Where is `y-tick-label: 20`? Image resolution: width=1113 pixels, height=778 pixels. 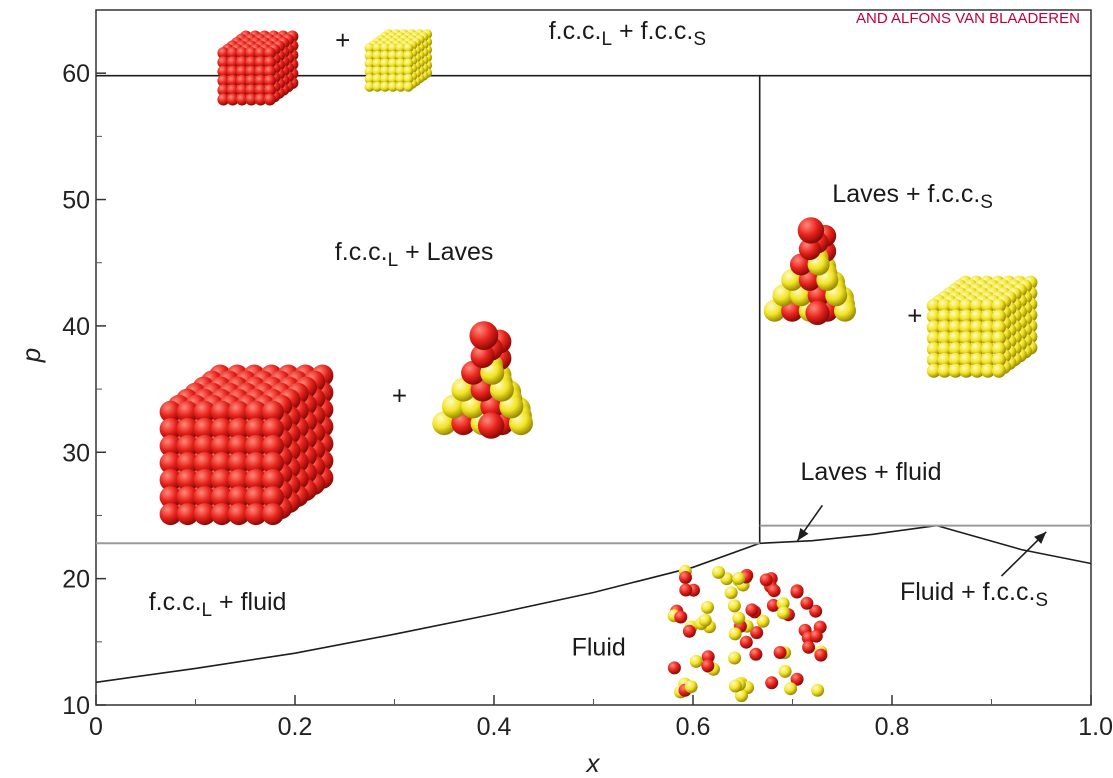
y-tick-label: 20 is located at coordinates (76, 580).